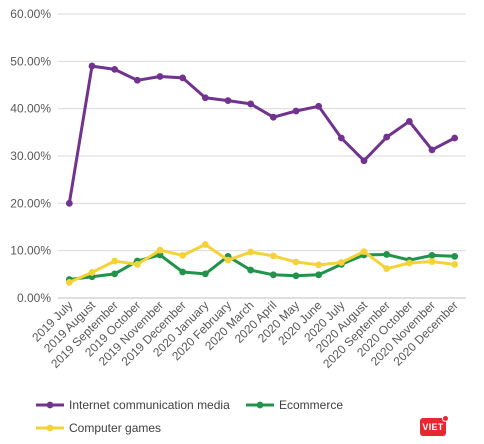  What do you see at coordinates (30, 203) in the screenshot?
I see `y-tick-label: 20.00%` at bounding box center [30, 203].